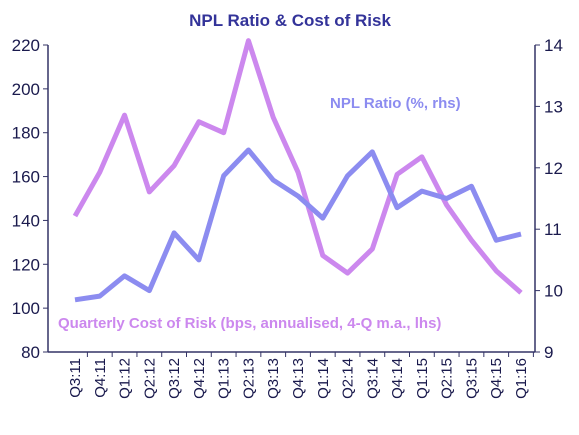  What do you see at coordinates (447, 378) in the screenshot?
I see `x-tick-label: Q2:15` at bounding box center [447, 378].